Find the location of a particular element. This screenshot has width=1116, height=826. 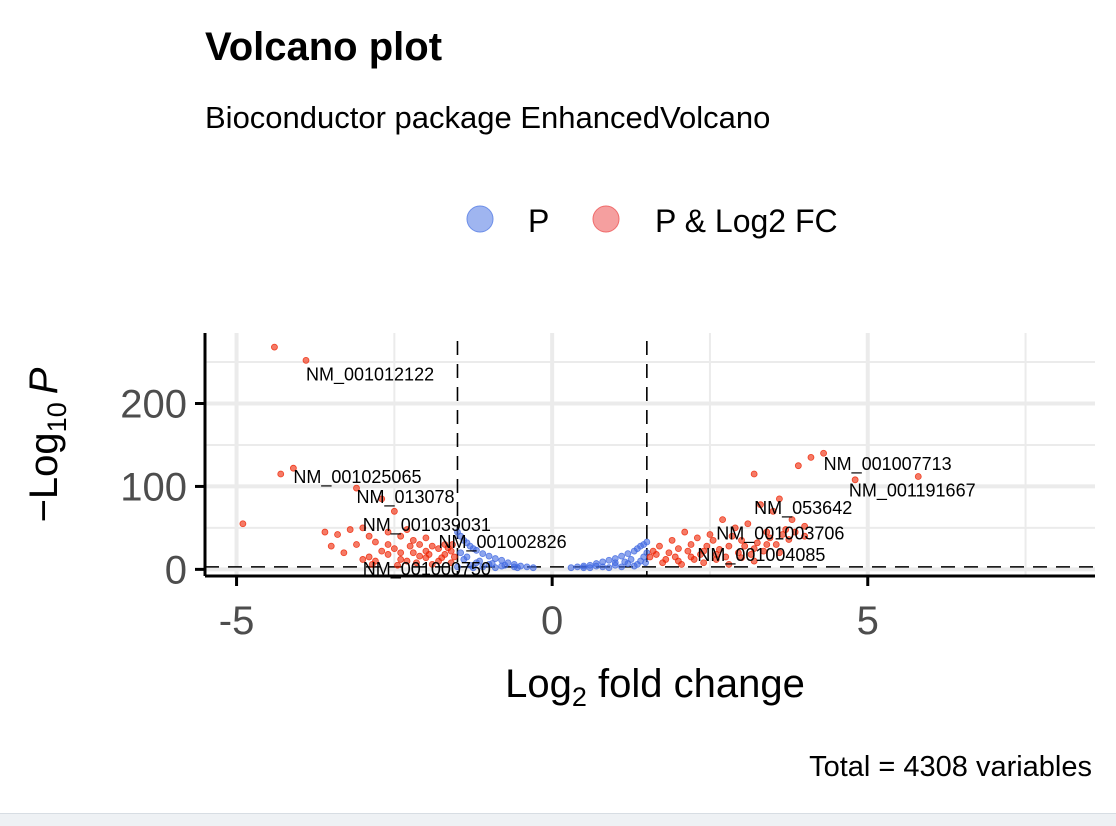

x-tick-label: 0 is located at coordinates (552, 621).